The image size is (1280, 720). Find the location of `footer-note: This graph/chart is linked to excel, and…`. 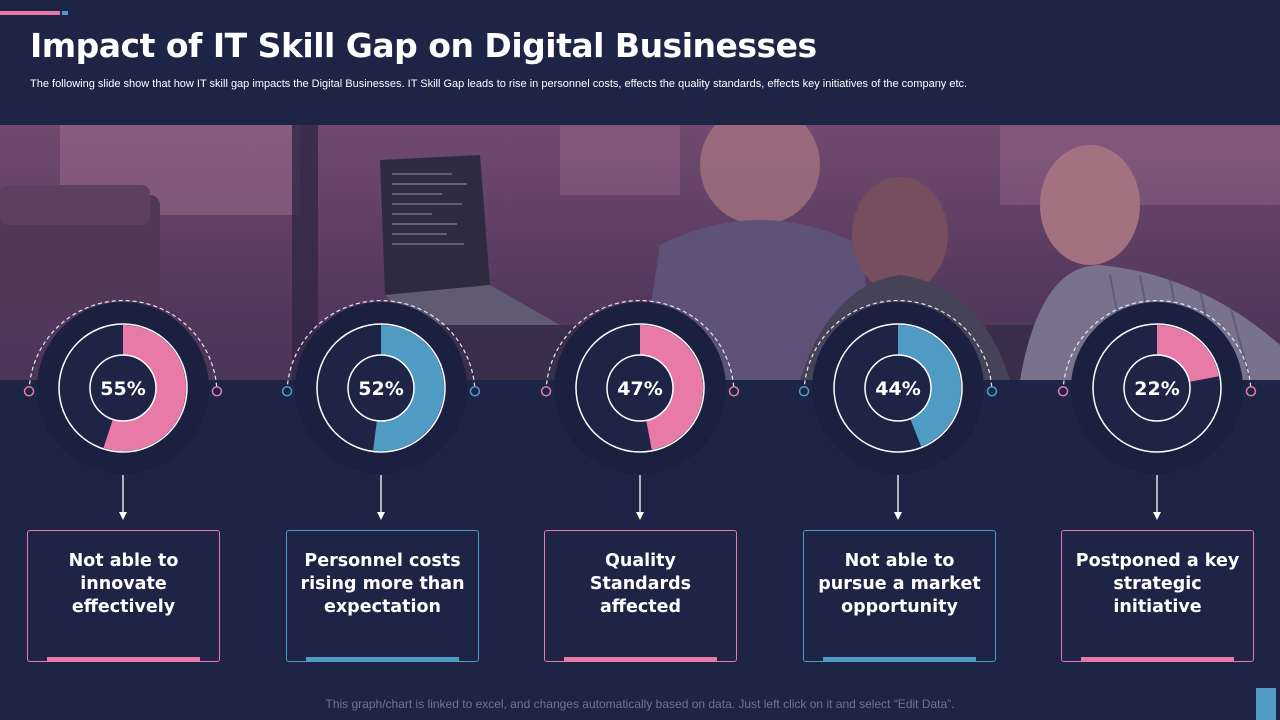

footer-note: This graph/chart is linked to excel, and… is located at coordinates (640, 704).